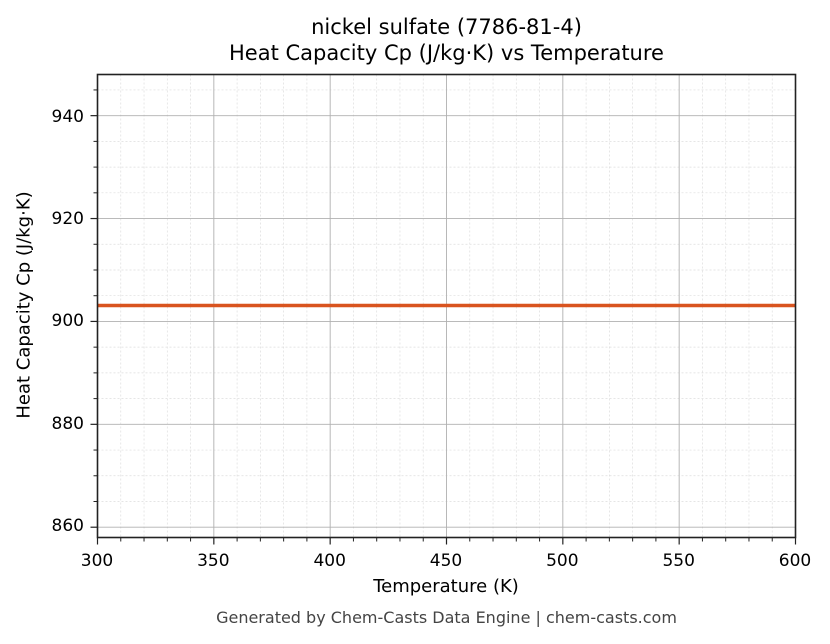 The width and height of the screenshot is (830, 644). I want to click on y-tick-label: 920, so click(68, 219).